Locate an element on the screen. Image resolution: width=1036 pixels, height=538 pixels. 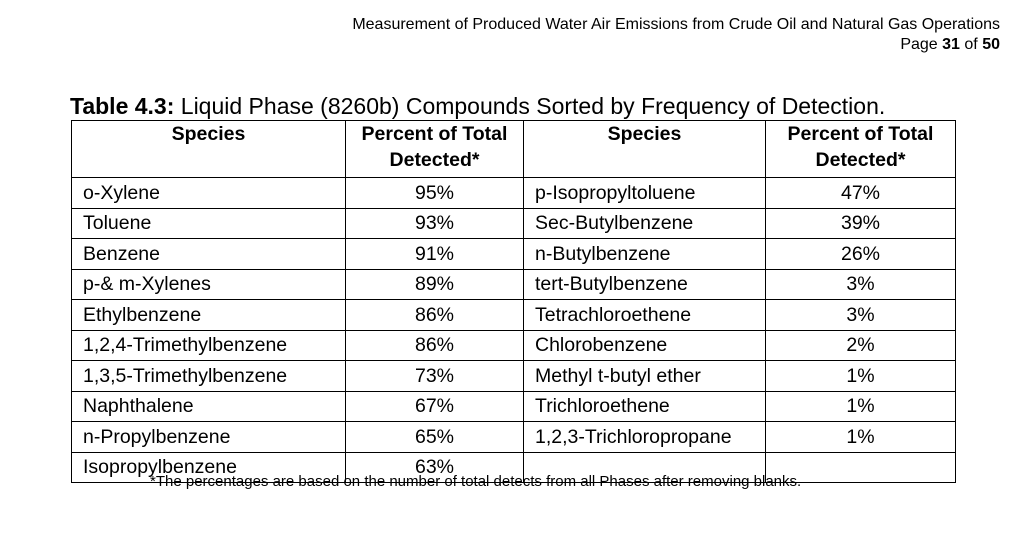
page-prefix: Page is located at coordinates (919, 44).